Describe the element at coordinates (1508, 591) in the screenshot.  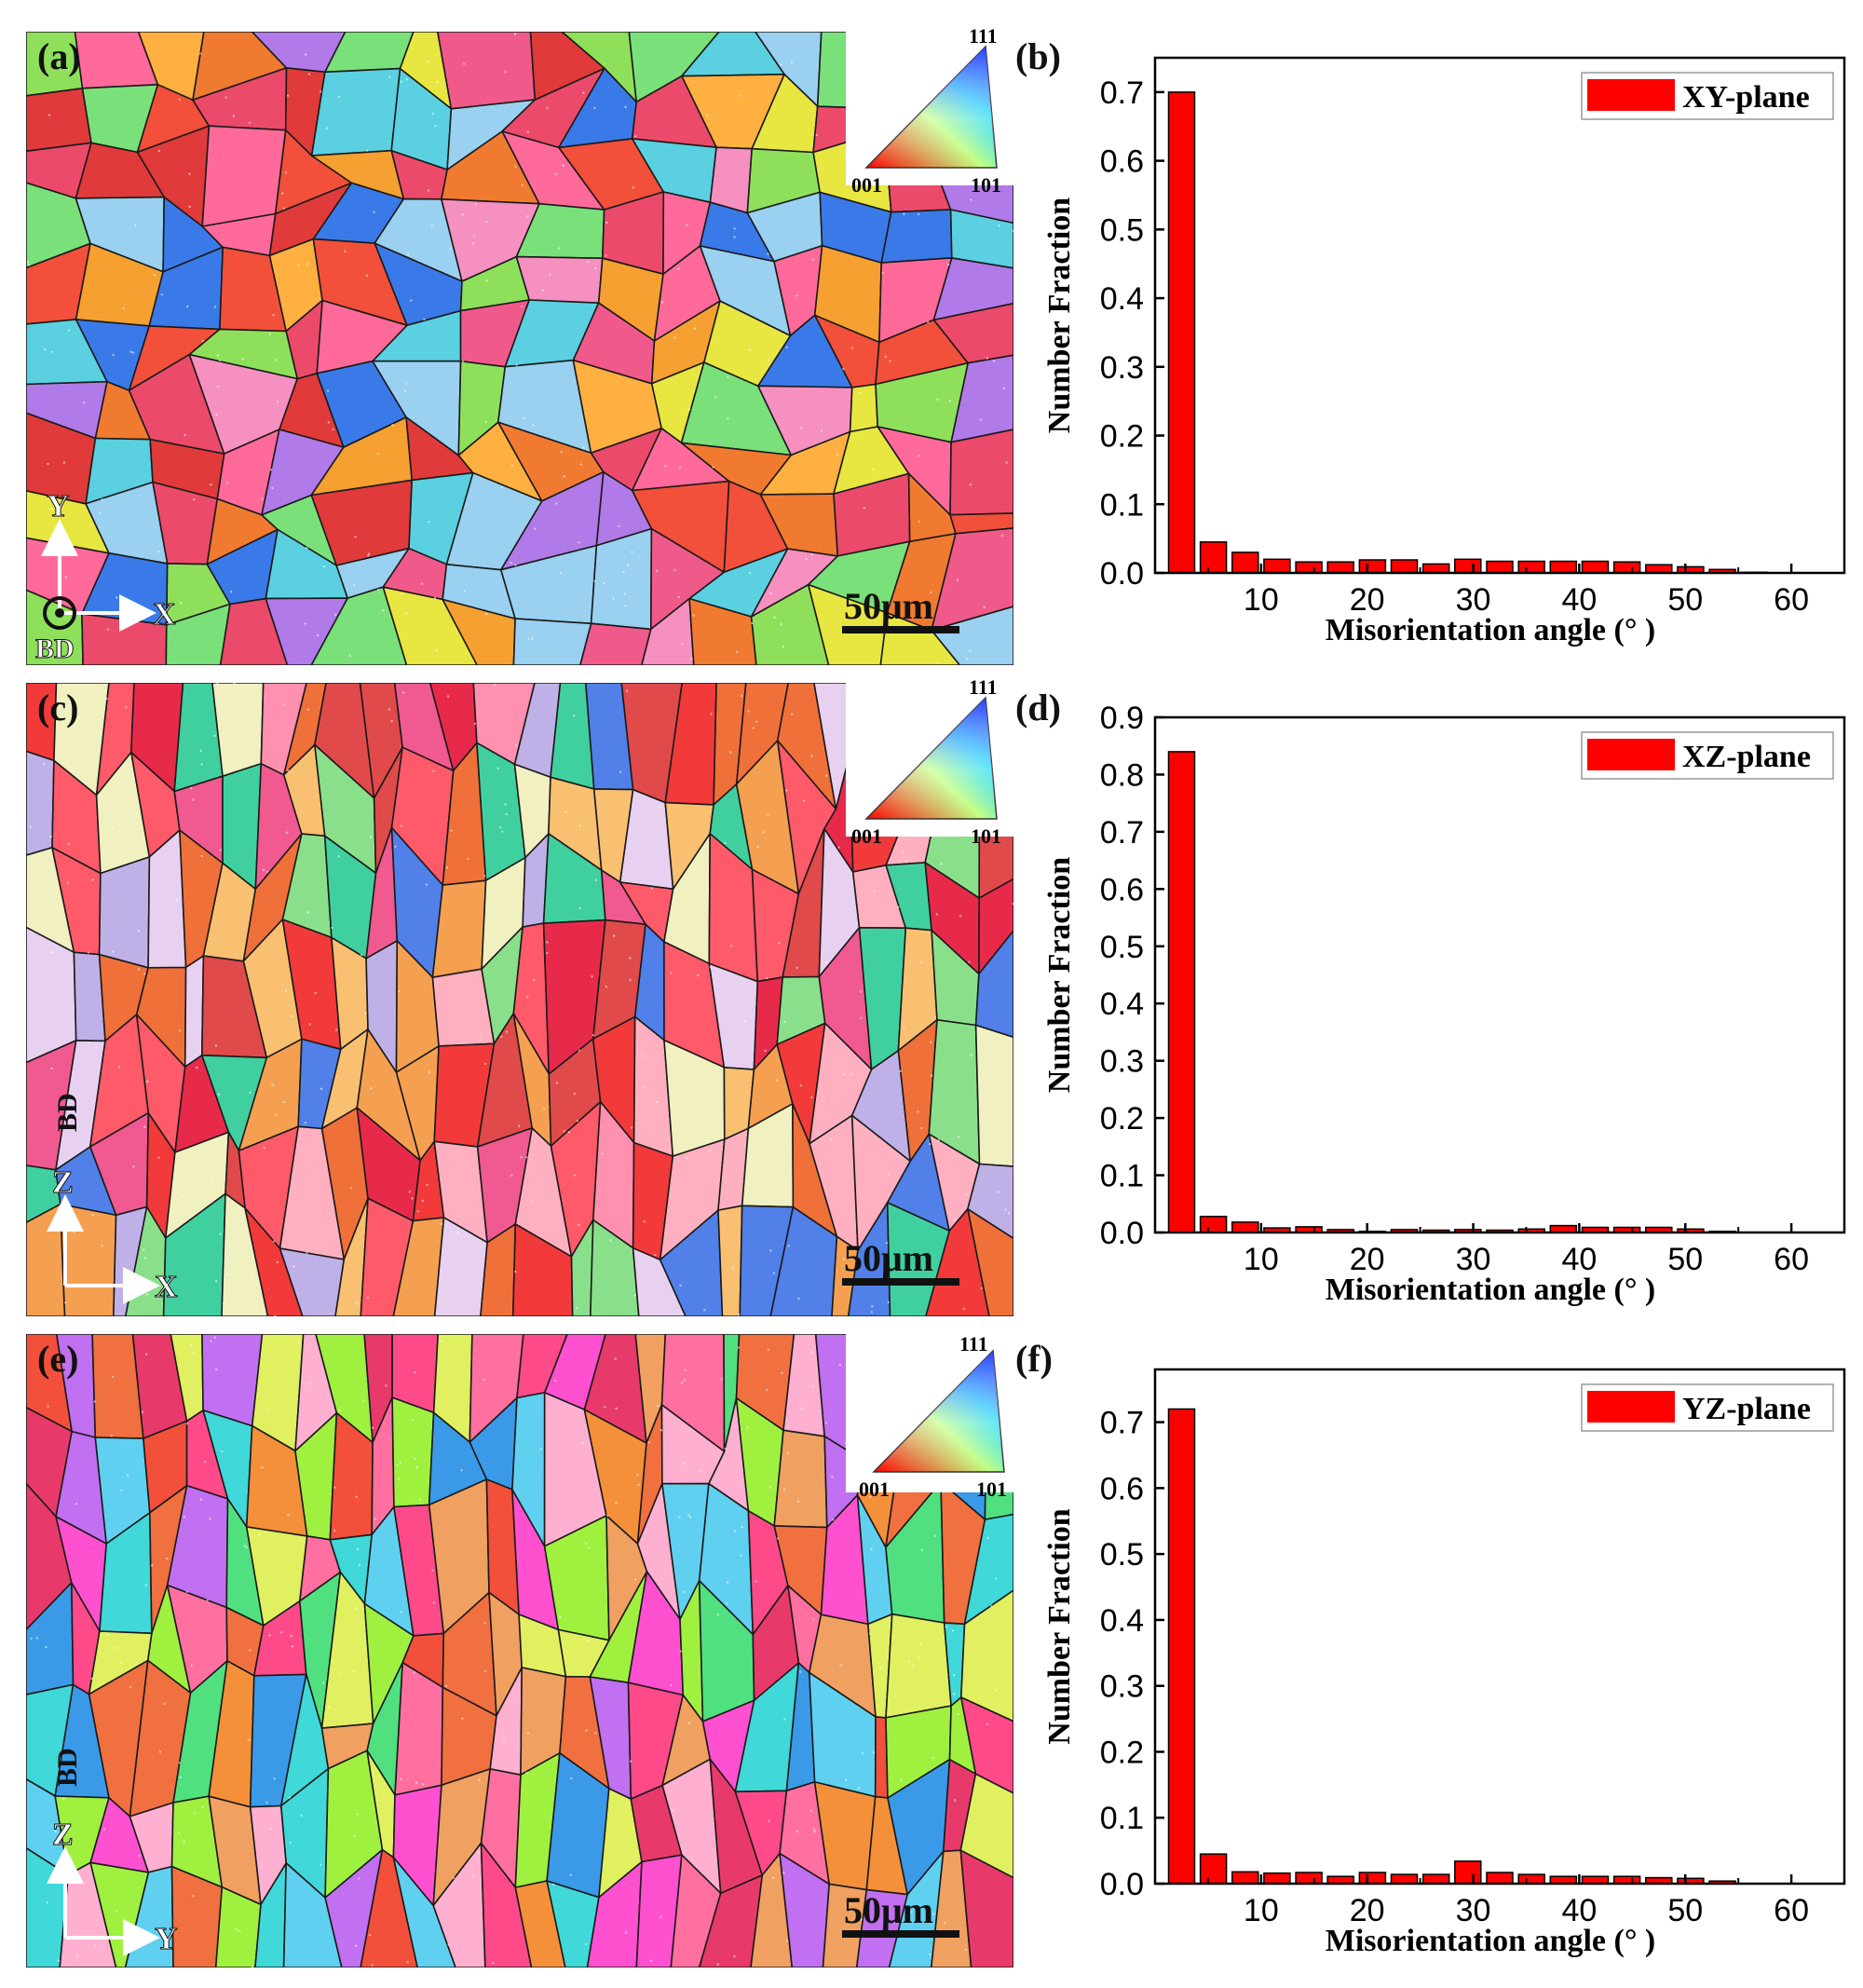
I see `x-axis: 10 20 30 40 50 60` at that location.